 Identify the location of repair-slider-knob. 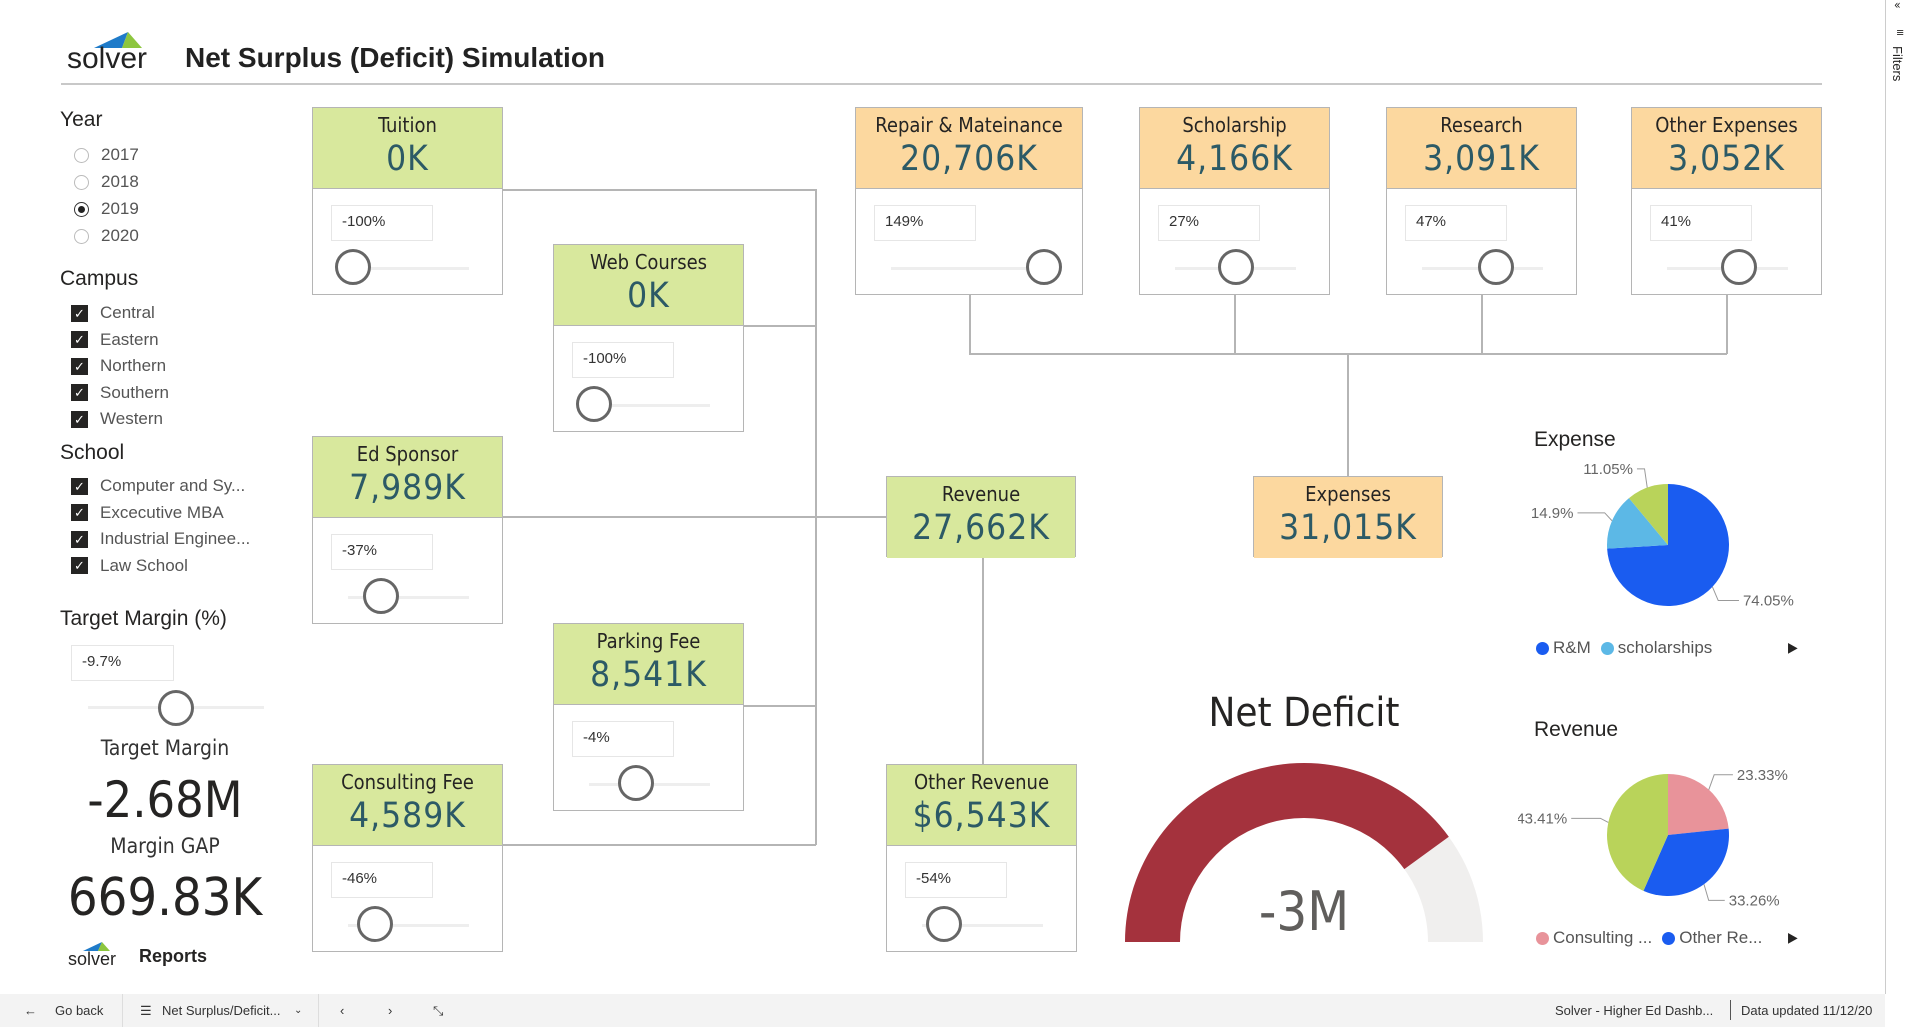
(1044, 267).